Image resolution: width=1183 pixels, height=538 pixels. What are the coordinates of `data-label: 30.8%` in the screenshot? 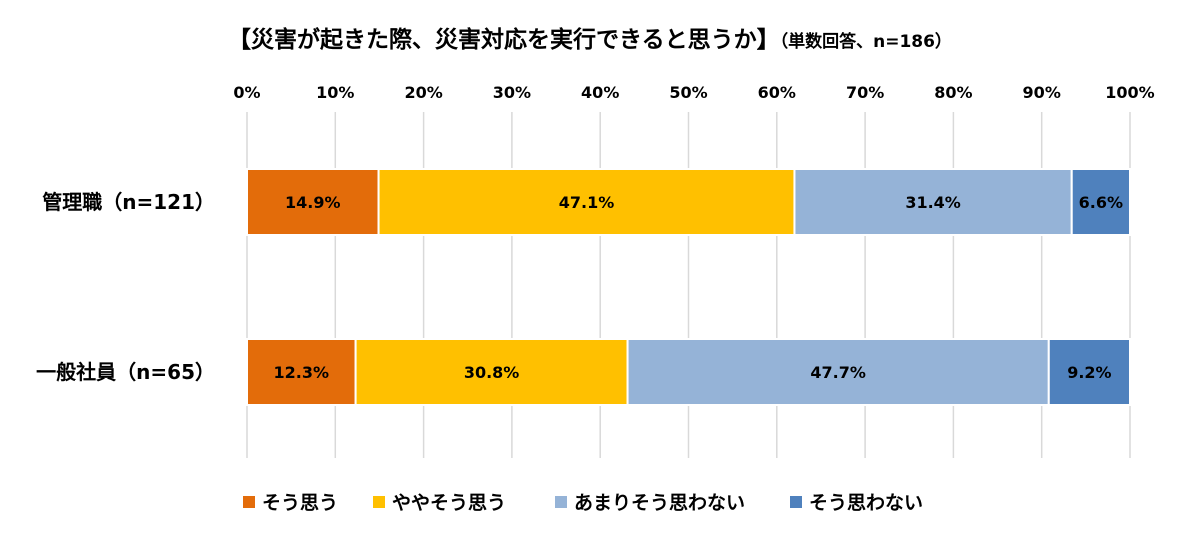 It's located at (492, 372).